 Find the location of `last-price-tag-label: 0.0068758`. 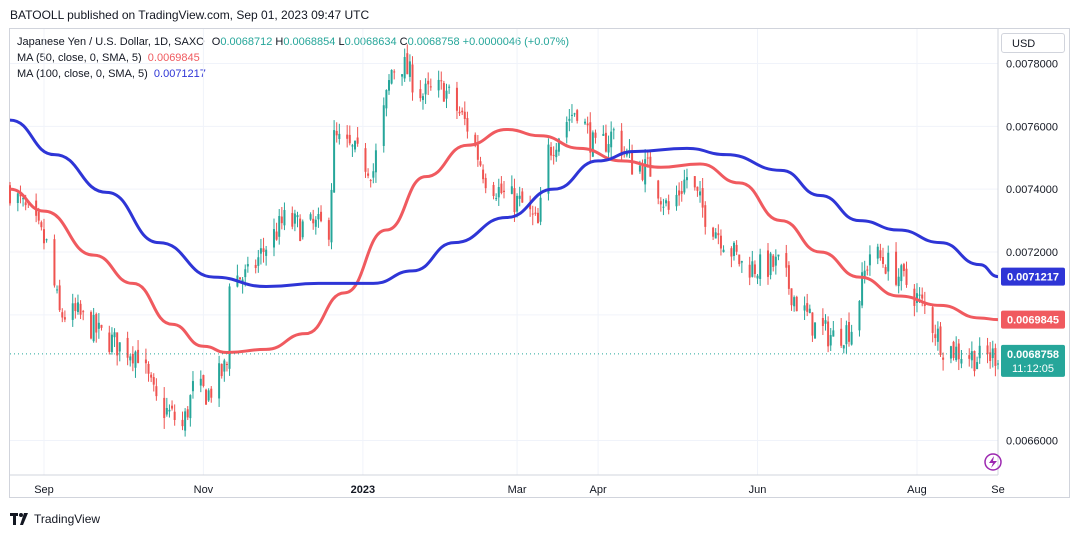

last-price-tag-label: 0.0068758 is located at coordinates (1033, 355).